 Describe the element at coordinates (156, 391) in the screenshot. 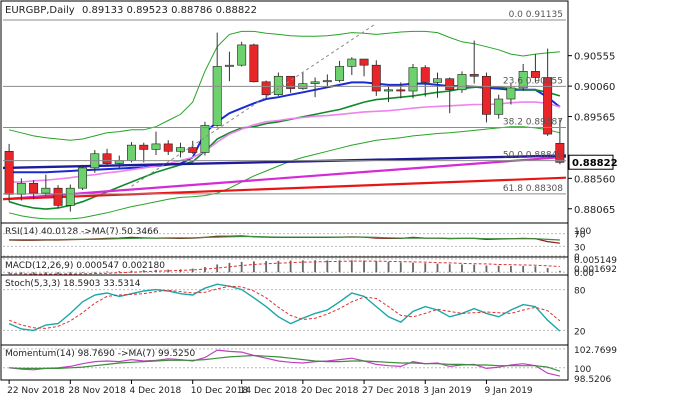

I see `time-tick-label: 4 Dec 2018` at that location.